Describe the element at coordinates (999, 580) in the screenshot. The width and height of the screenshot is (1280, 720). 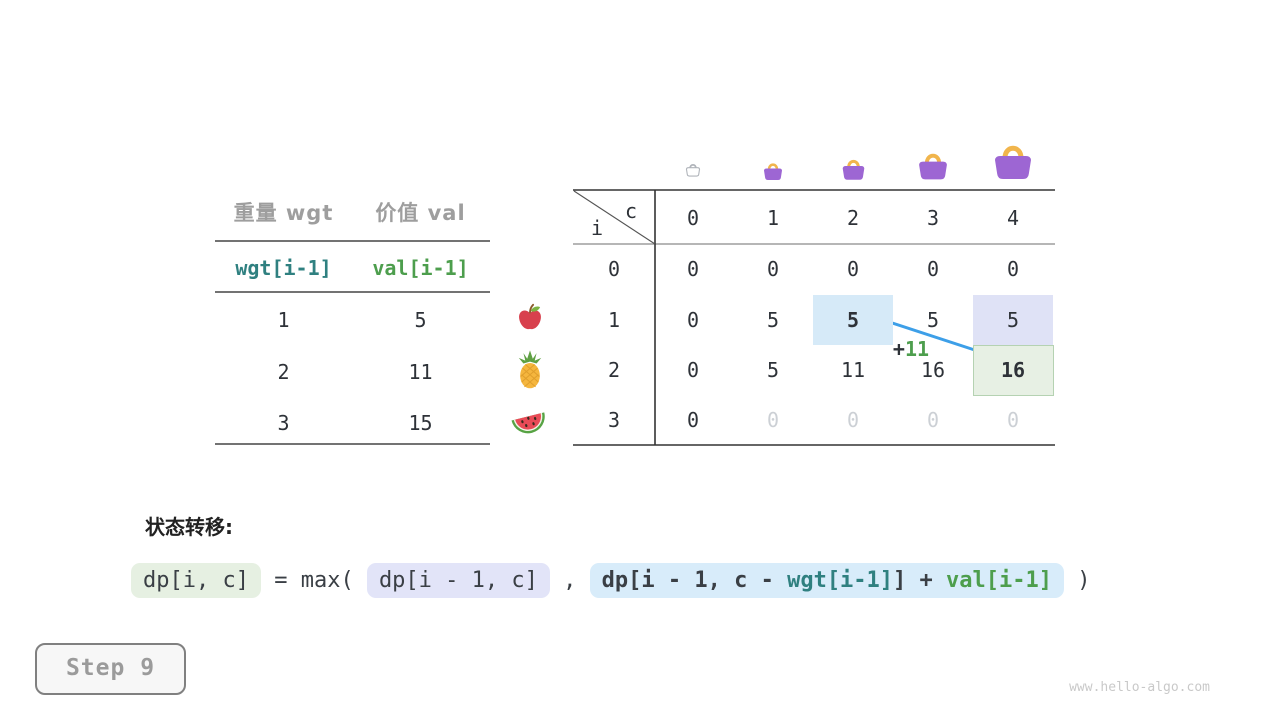
I see `formula-take-val: val[i-1]` at that location.